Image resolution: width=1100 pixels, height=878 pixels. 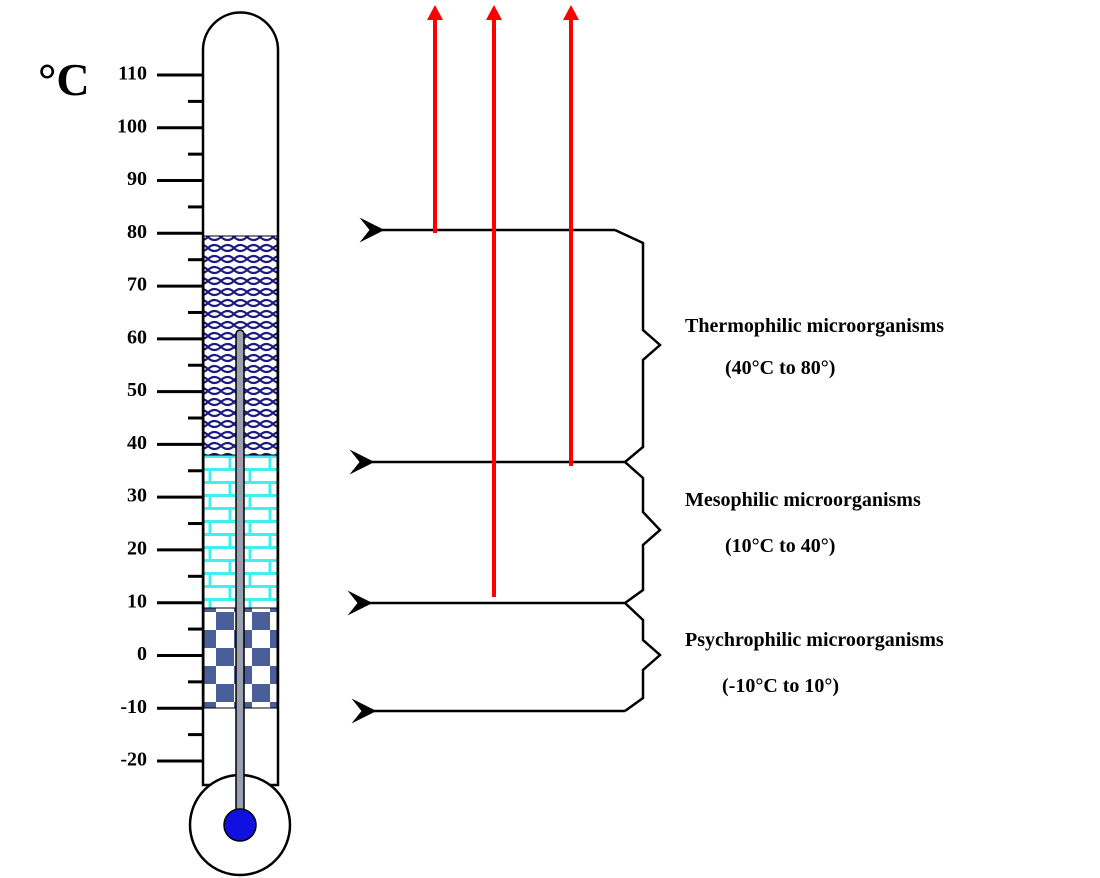 What do you see at coordinates (137, 285) in the screenshot?
I see `tick-label: 70` at bounding box center [137, 285].